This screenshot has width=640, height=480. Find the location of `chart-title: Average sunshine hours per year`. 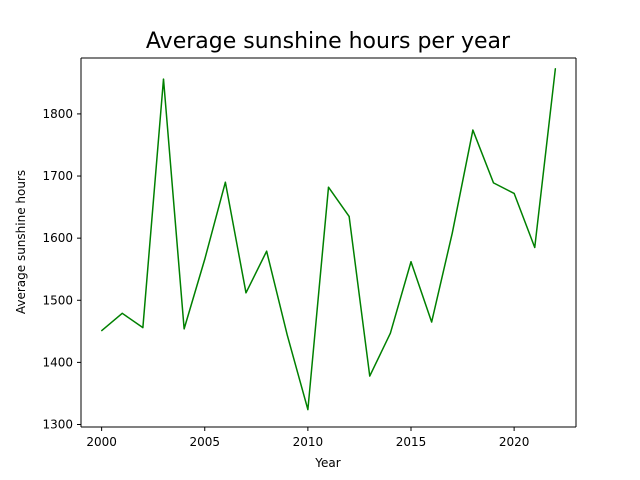

chart-title: Average sunshine hours per year is located at coordinates (328, 41).